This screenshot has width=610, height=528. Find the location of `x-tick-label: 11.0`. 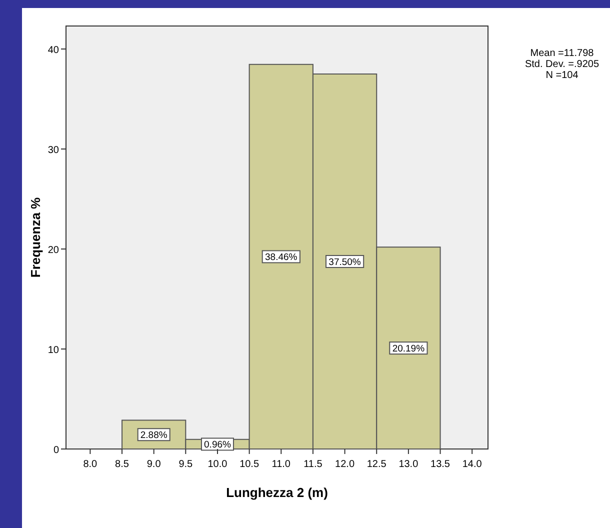

x-tick-label: 11.0 is located at coordinates (281, 464).